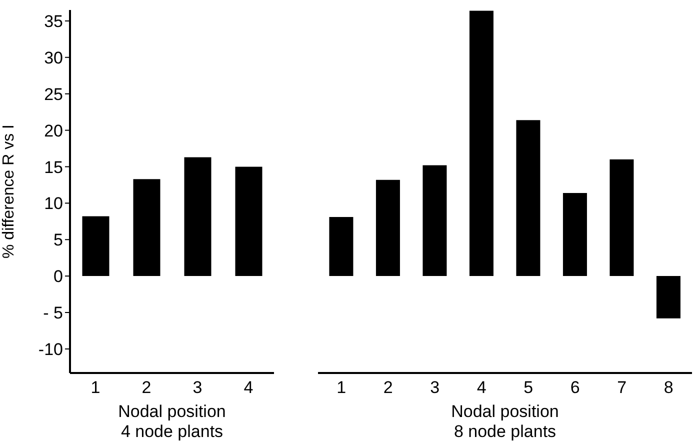 This screenshot has height=445, width=693. Describe the element at coordinates (505, 421) in the screenshot. I see `x-axis-title: Nodal position 8 node plants` at that location.